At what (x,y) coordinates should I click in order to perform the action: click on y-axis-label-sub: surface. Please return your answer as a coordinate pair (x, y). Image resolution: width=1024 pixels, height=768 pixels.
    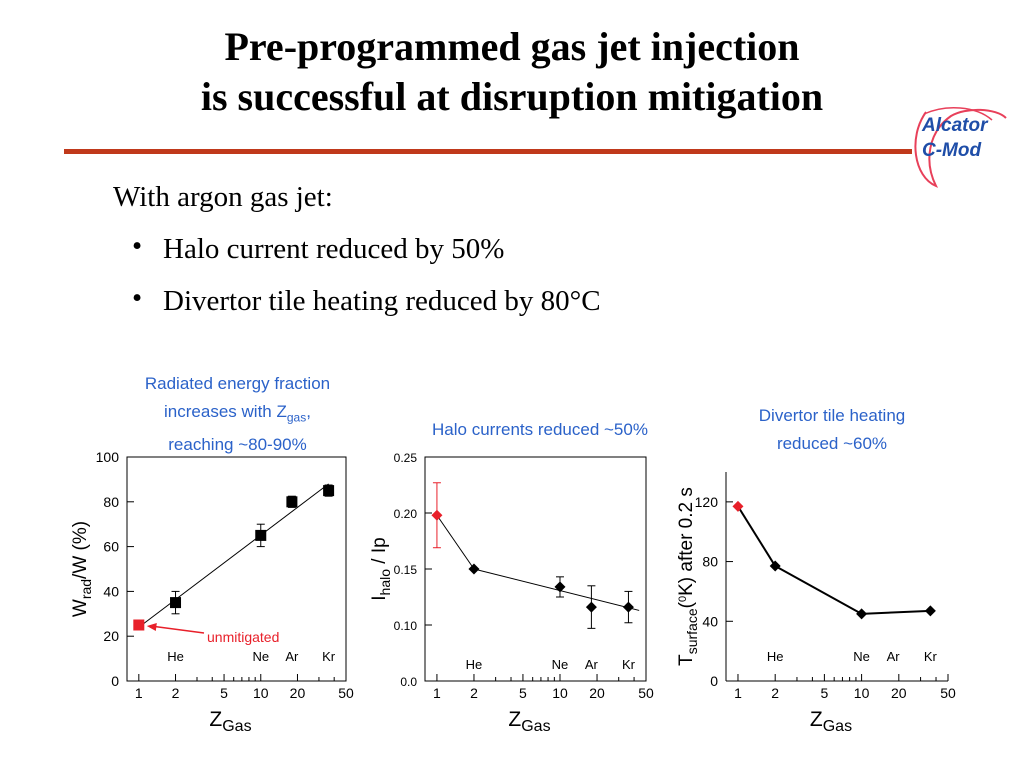
    Looking at the image, I should click on (692, 631).